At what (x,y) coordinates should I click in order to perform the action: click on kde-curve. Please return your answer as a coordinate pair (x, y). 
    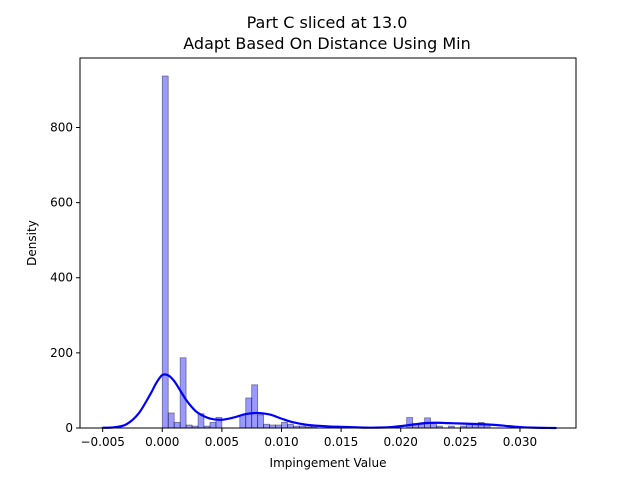
    Looking at the image, I should click on (329, 401).